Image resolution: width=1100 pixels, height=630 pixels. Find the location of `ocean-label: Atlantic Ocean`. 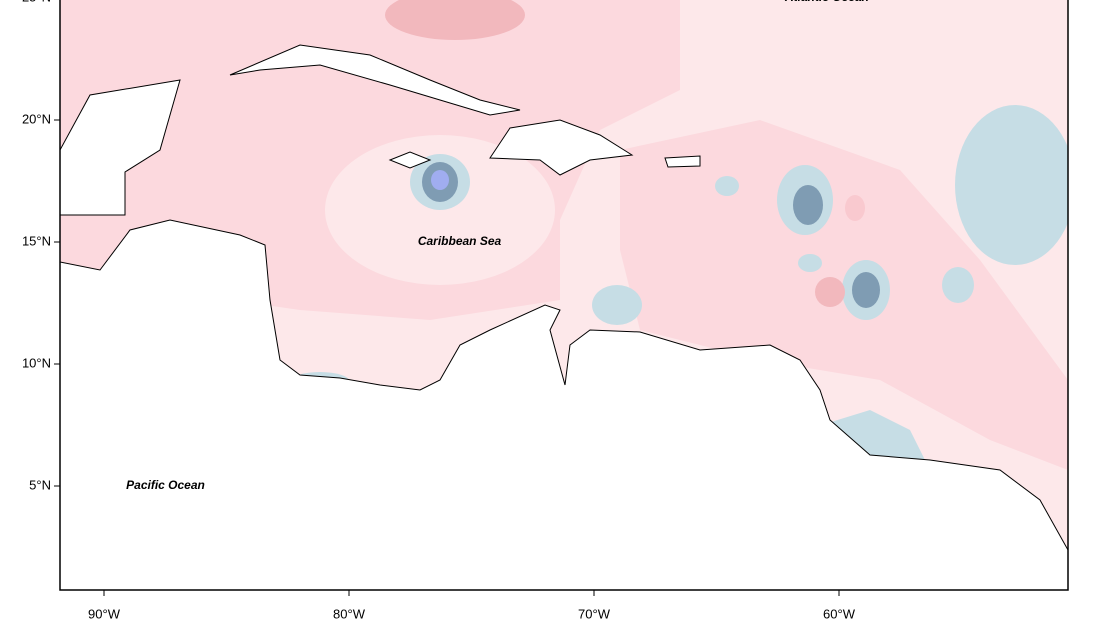

ocean-label: Atlantic Ocean is located at coordinates (826, 2).